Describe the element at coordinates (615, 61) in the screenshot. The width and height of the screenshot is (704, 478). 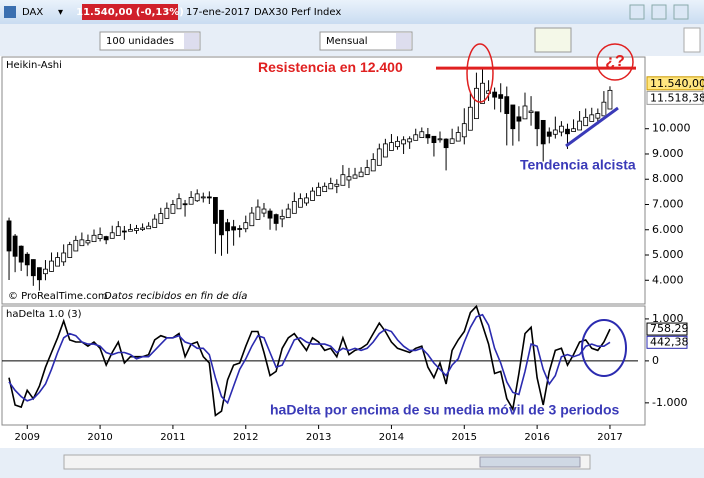
I see `question: ¿?` at that location.